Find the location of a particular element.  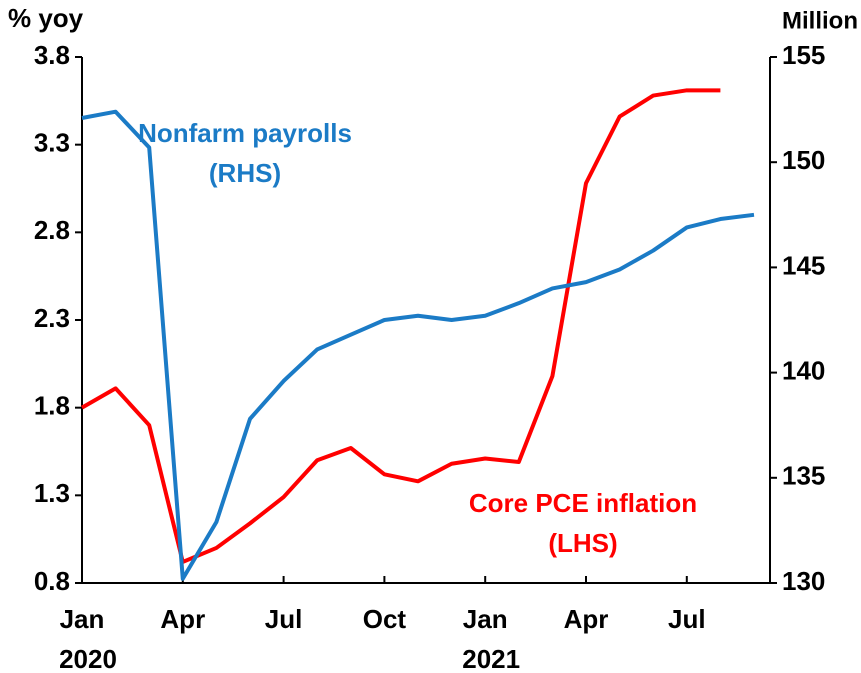

y-tick-label: 2.8 is located at coordinates (52, 230).